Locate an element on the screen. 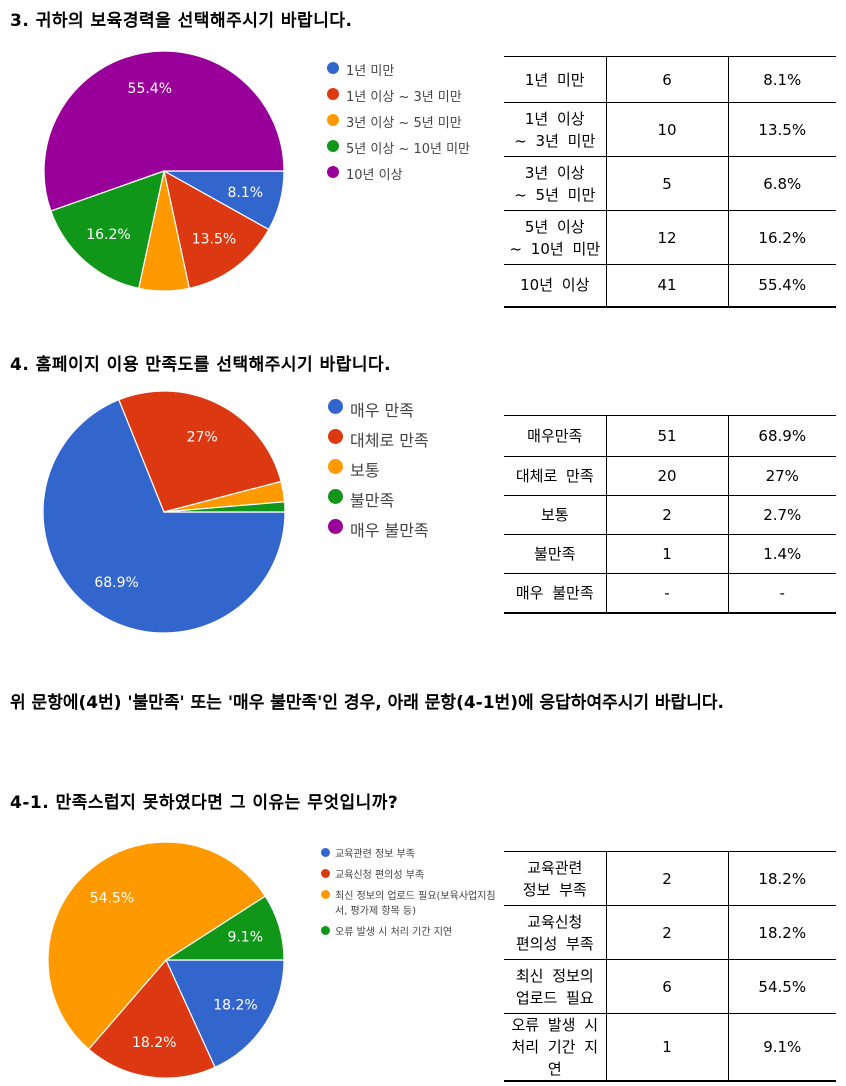 Image resolution: width=846 pixels, height=1086 pixels. row-count: - is located at coordinates (666, 593).